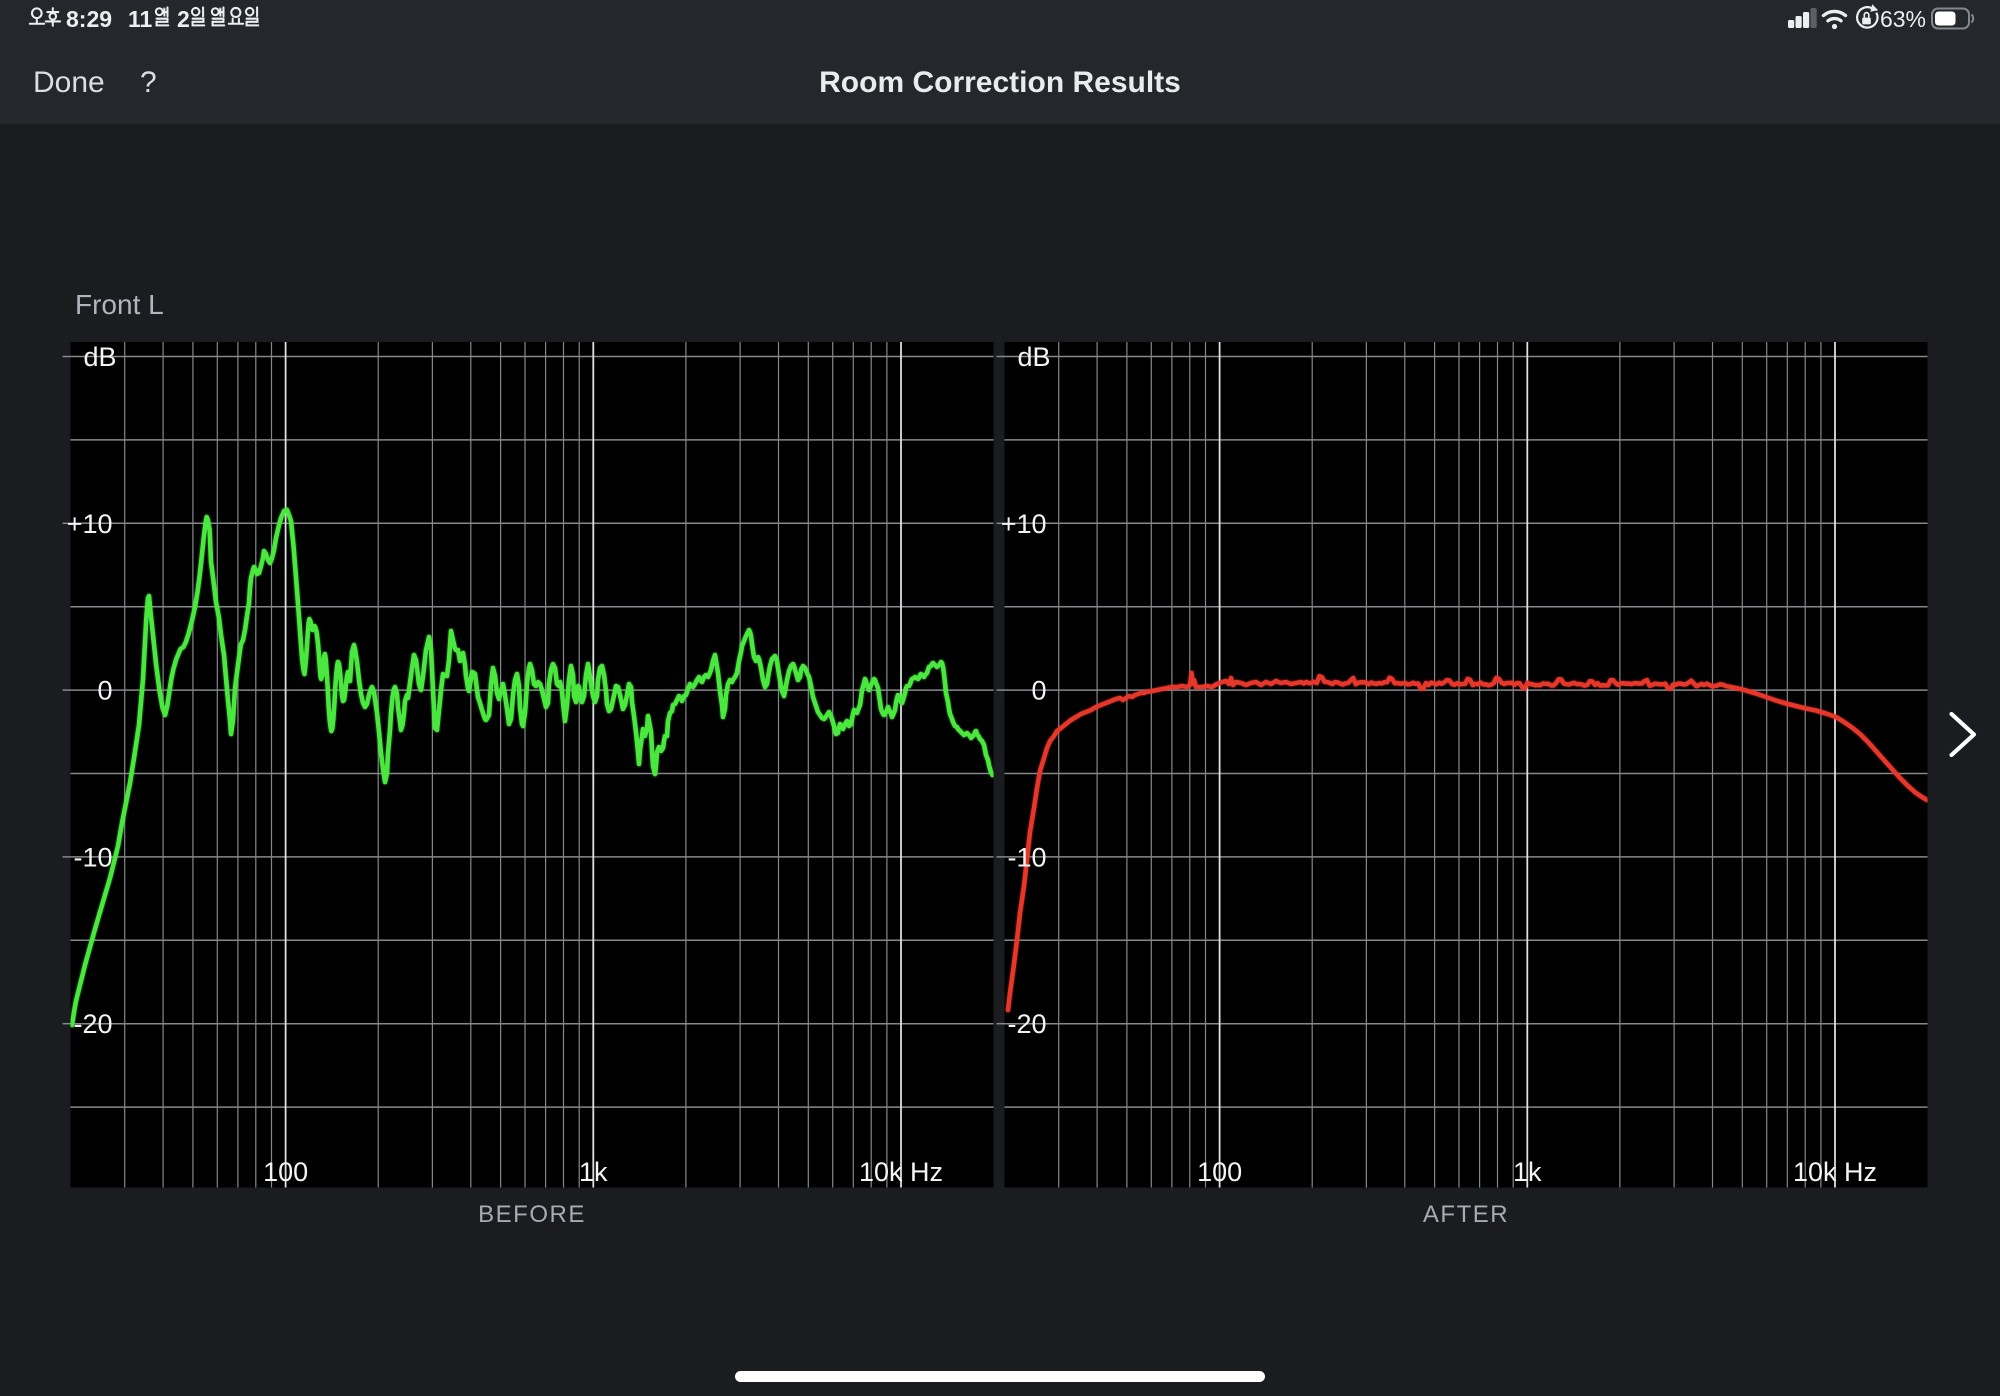 Image resolution: width=2000 pixels, height=1396 pixels. Describe the element at coordinates (532, 1214) in the screenshot. I see `svg-text: BEFORE` at that location.